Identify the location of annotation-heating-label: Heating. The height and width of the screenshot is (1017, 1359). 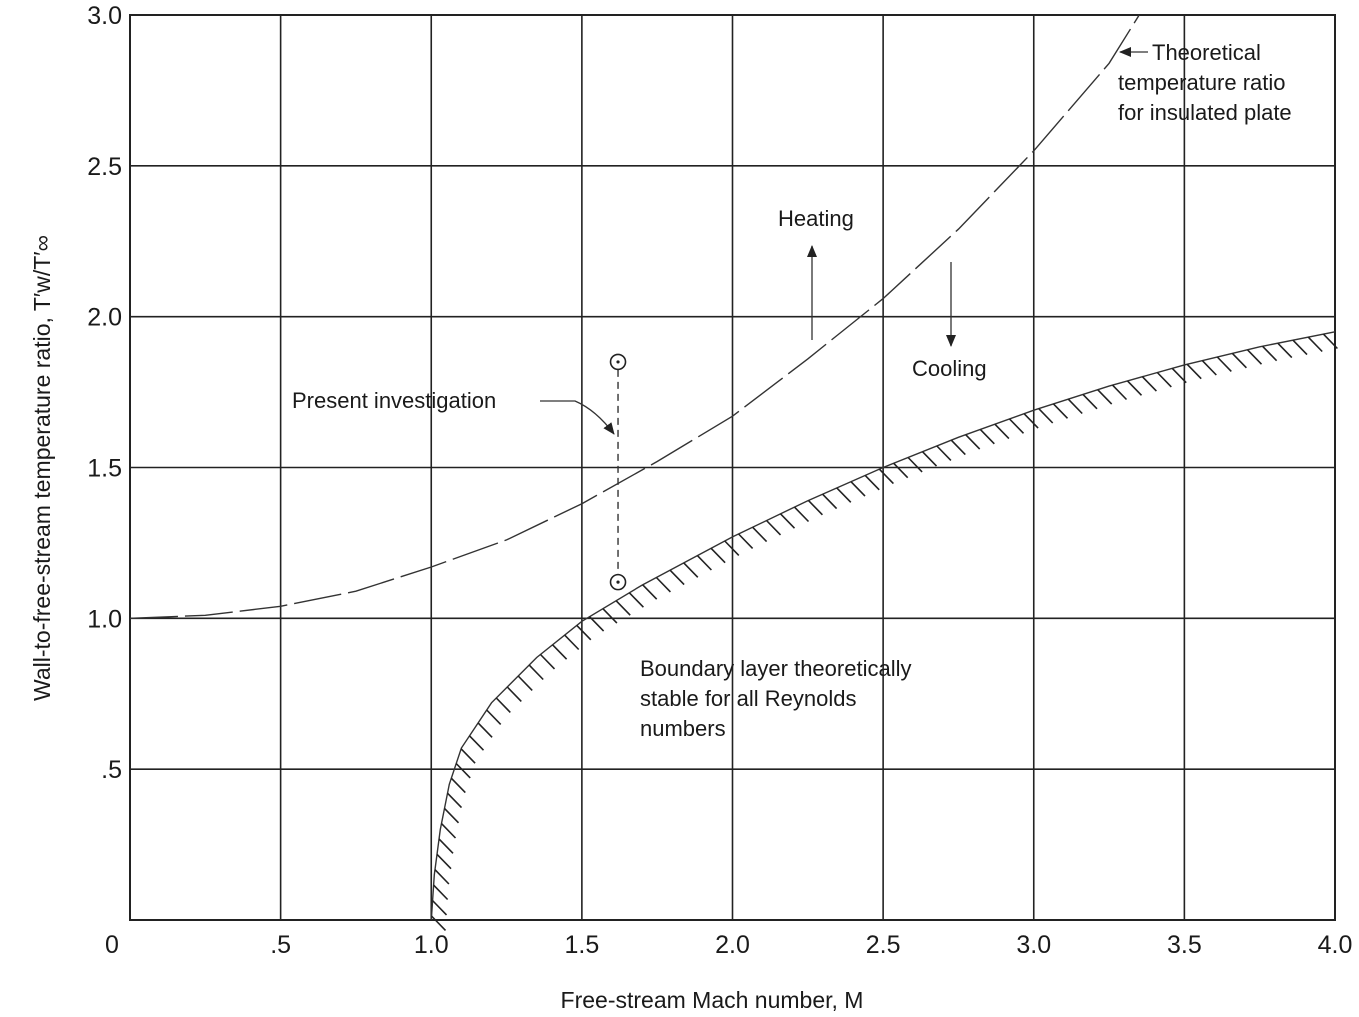
(816, 218).